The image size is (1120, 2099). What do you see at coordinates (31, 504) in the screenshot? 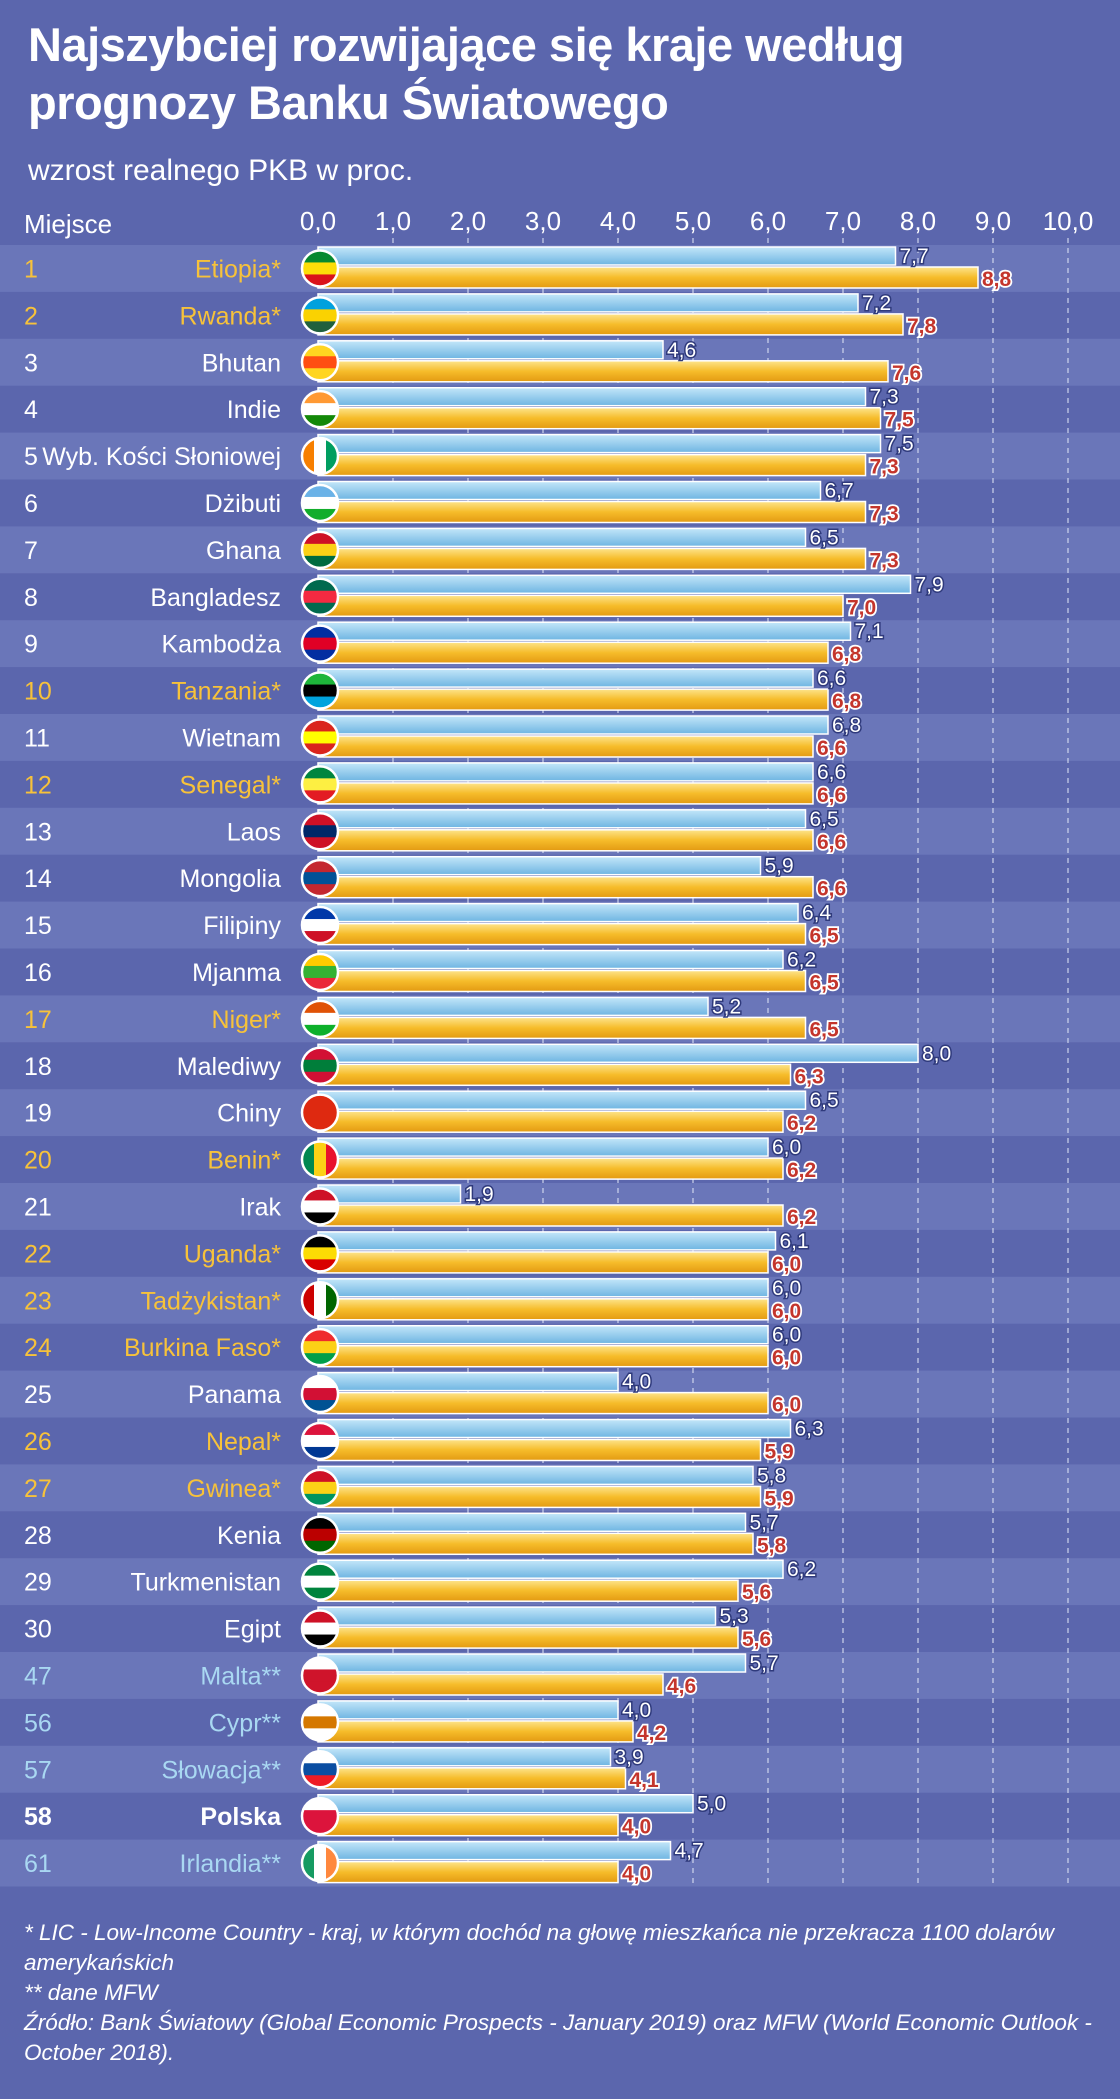
I see `rank-label: 6` at bounding box center [31, 504].